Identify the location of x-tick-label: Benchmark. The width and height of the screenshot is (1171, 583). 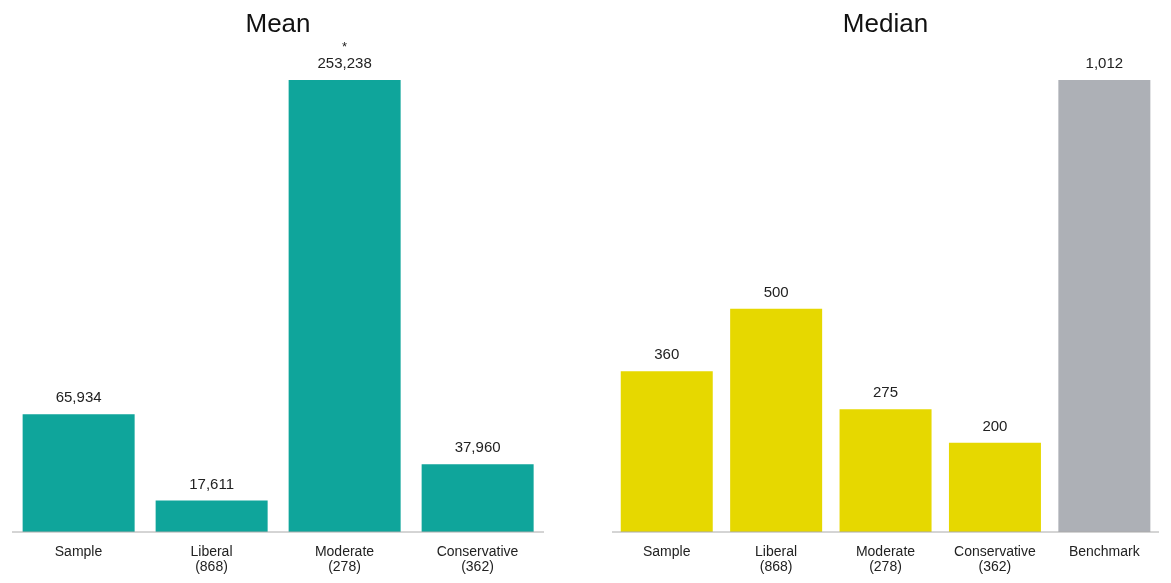
(1104, 551).